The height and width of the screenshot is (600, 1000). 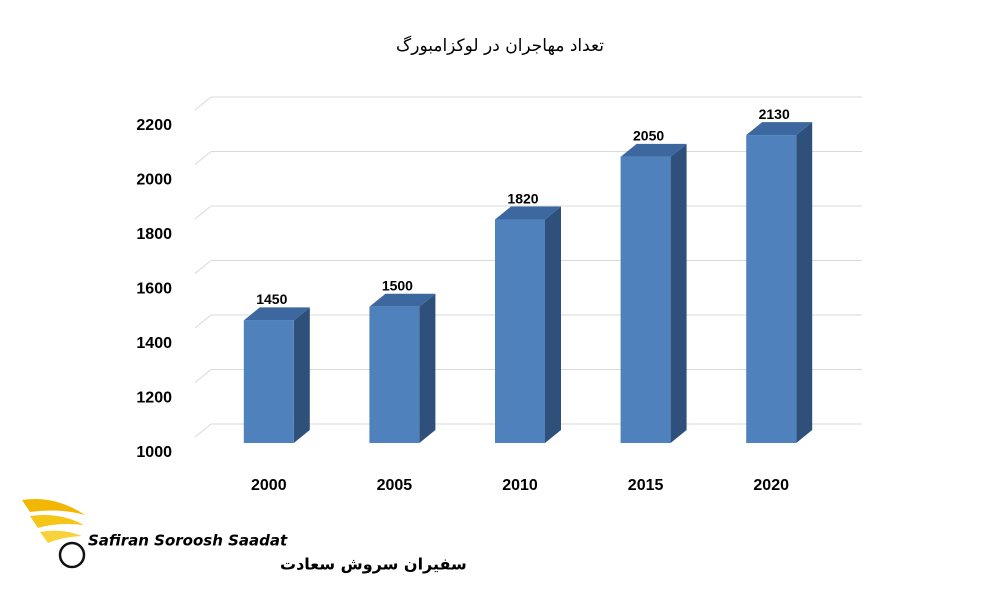 What do you see at coordinates (774, 114) in the screenshot?
I see `value-label: 2130` at bounding box center [774, 114].